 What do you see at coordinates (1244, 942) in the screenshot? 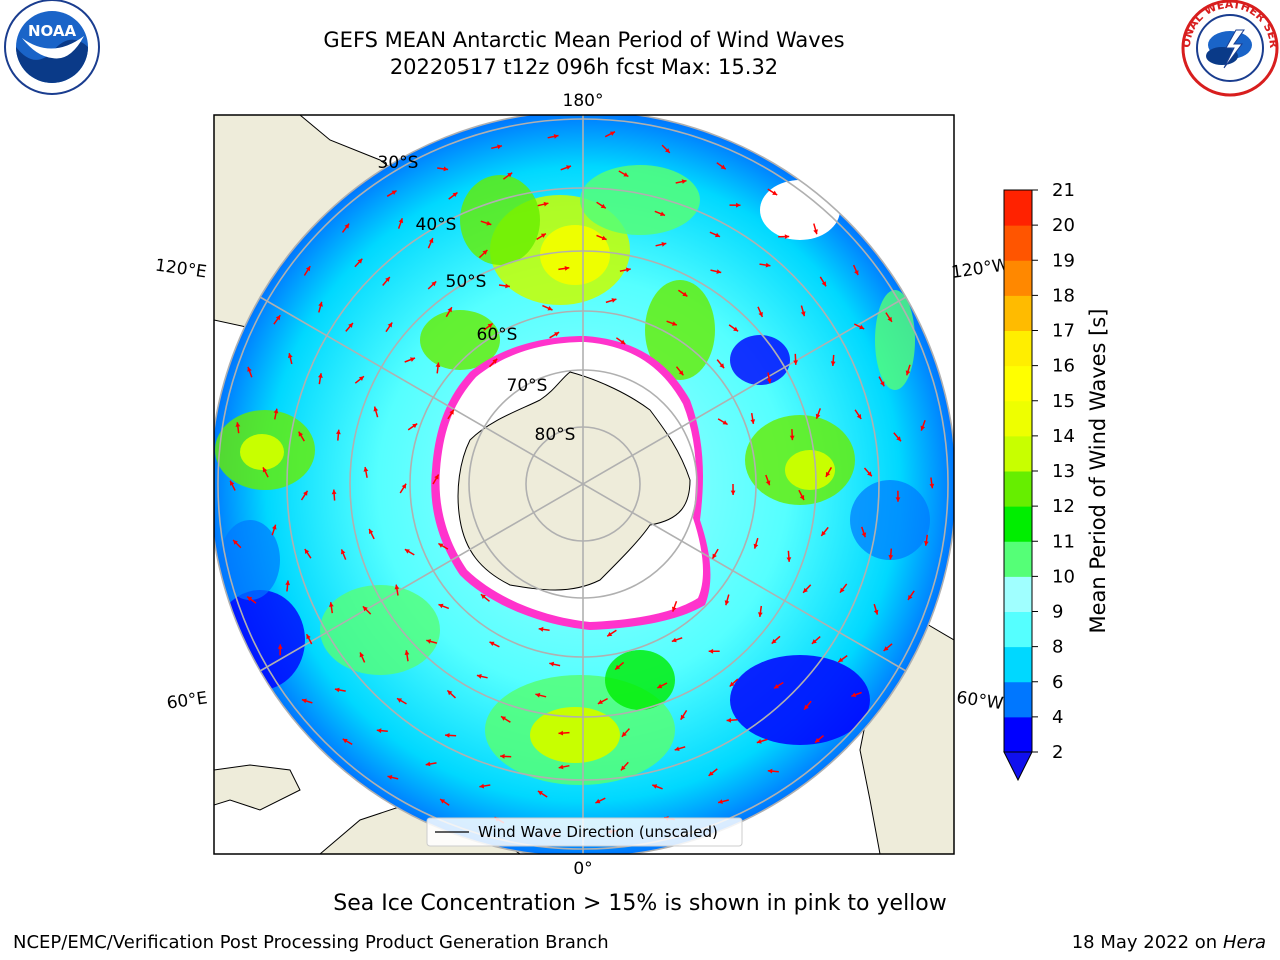
I see `footer-machine: Hera` at bounding box center [1244, 942].